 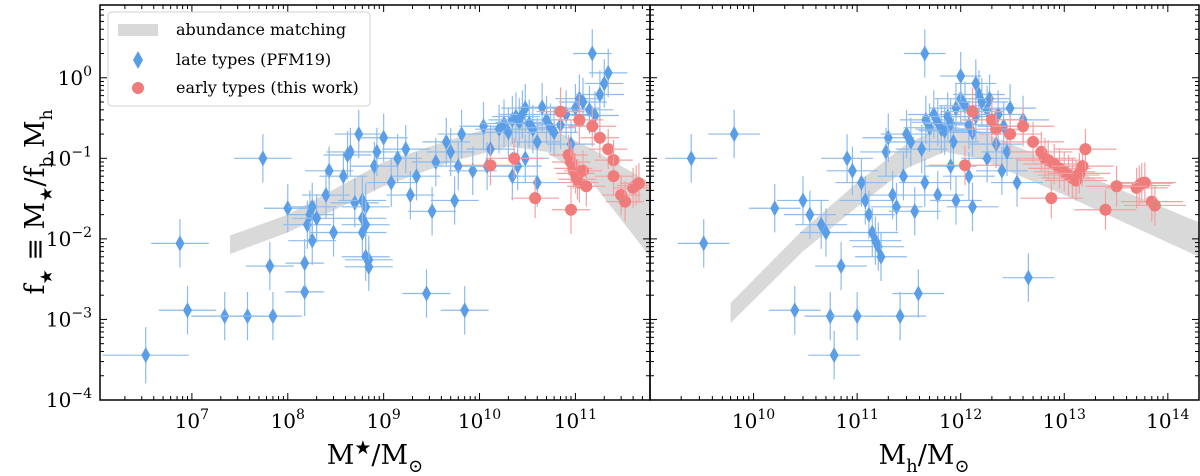 I want to click on right-xtick-label: 1011, so click(x=856, y=420).